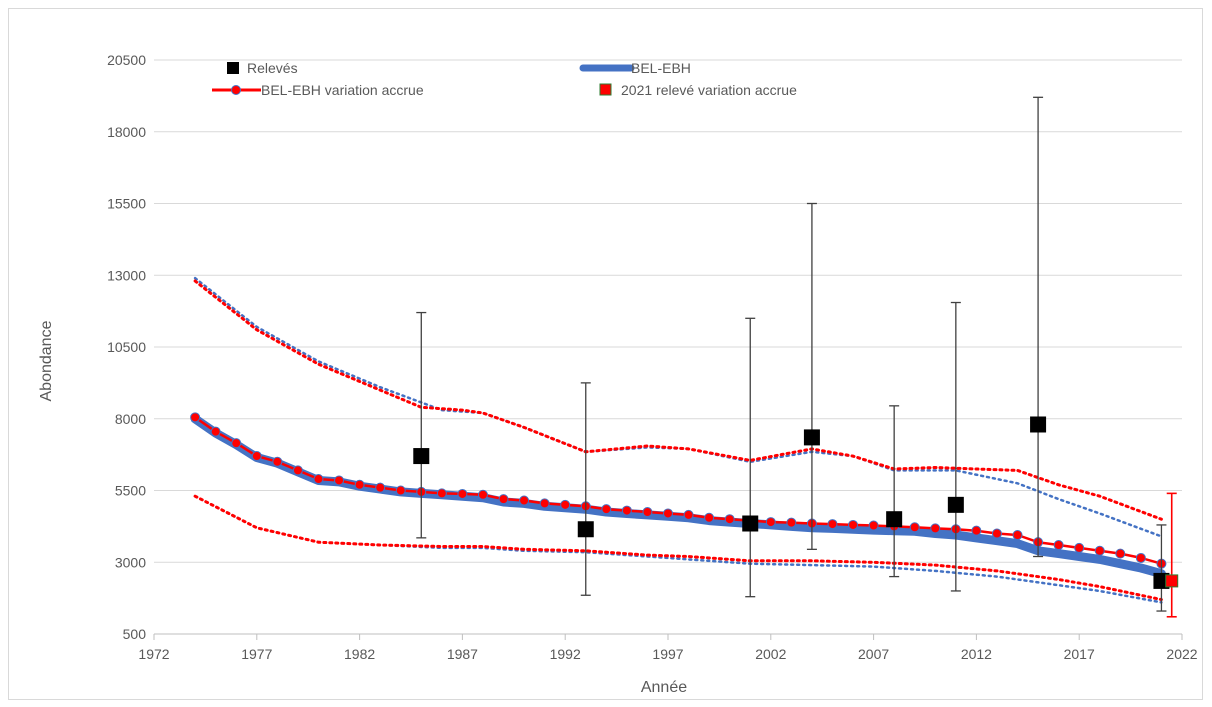 The image size is (1212, 707). Describe the element at coordinates (976, 654) in the screenshot. I see `x-tick-label: 2012` at that location.